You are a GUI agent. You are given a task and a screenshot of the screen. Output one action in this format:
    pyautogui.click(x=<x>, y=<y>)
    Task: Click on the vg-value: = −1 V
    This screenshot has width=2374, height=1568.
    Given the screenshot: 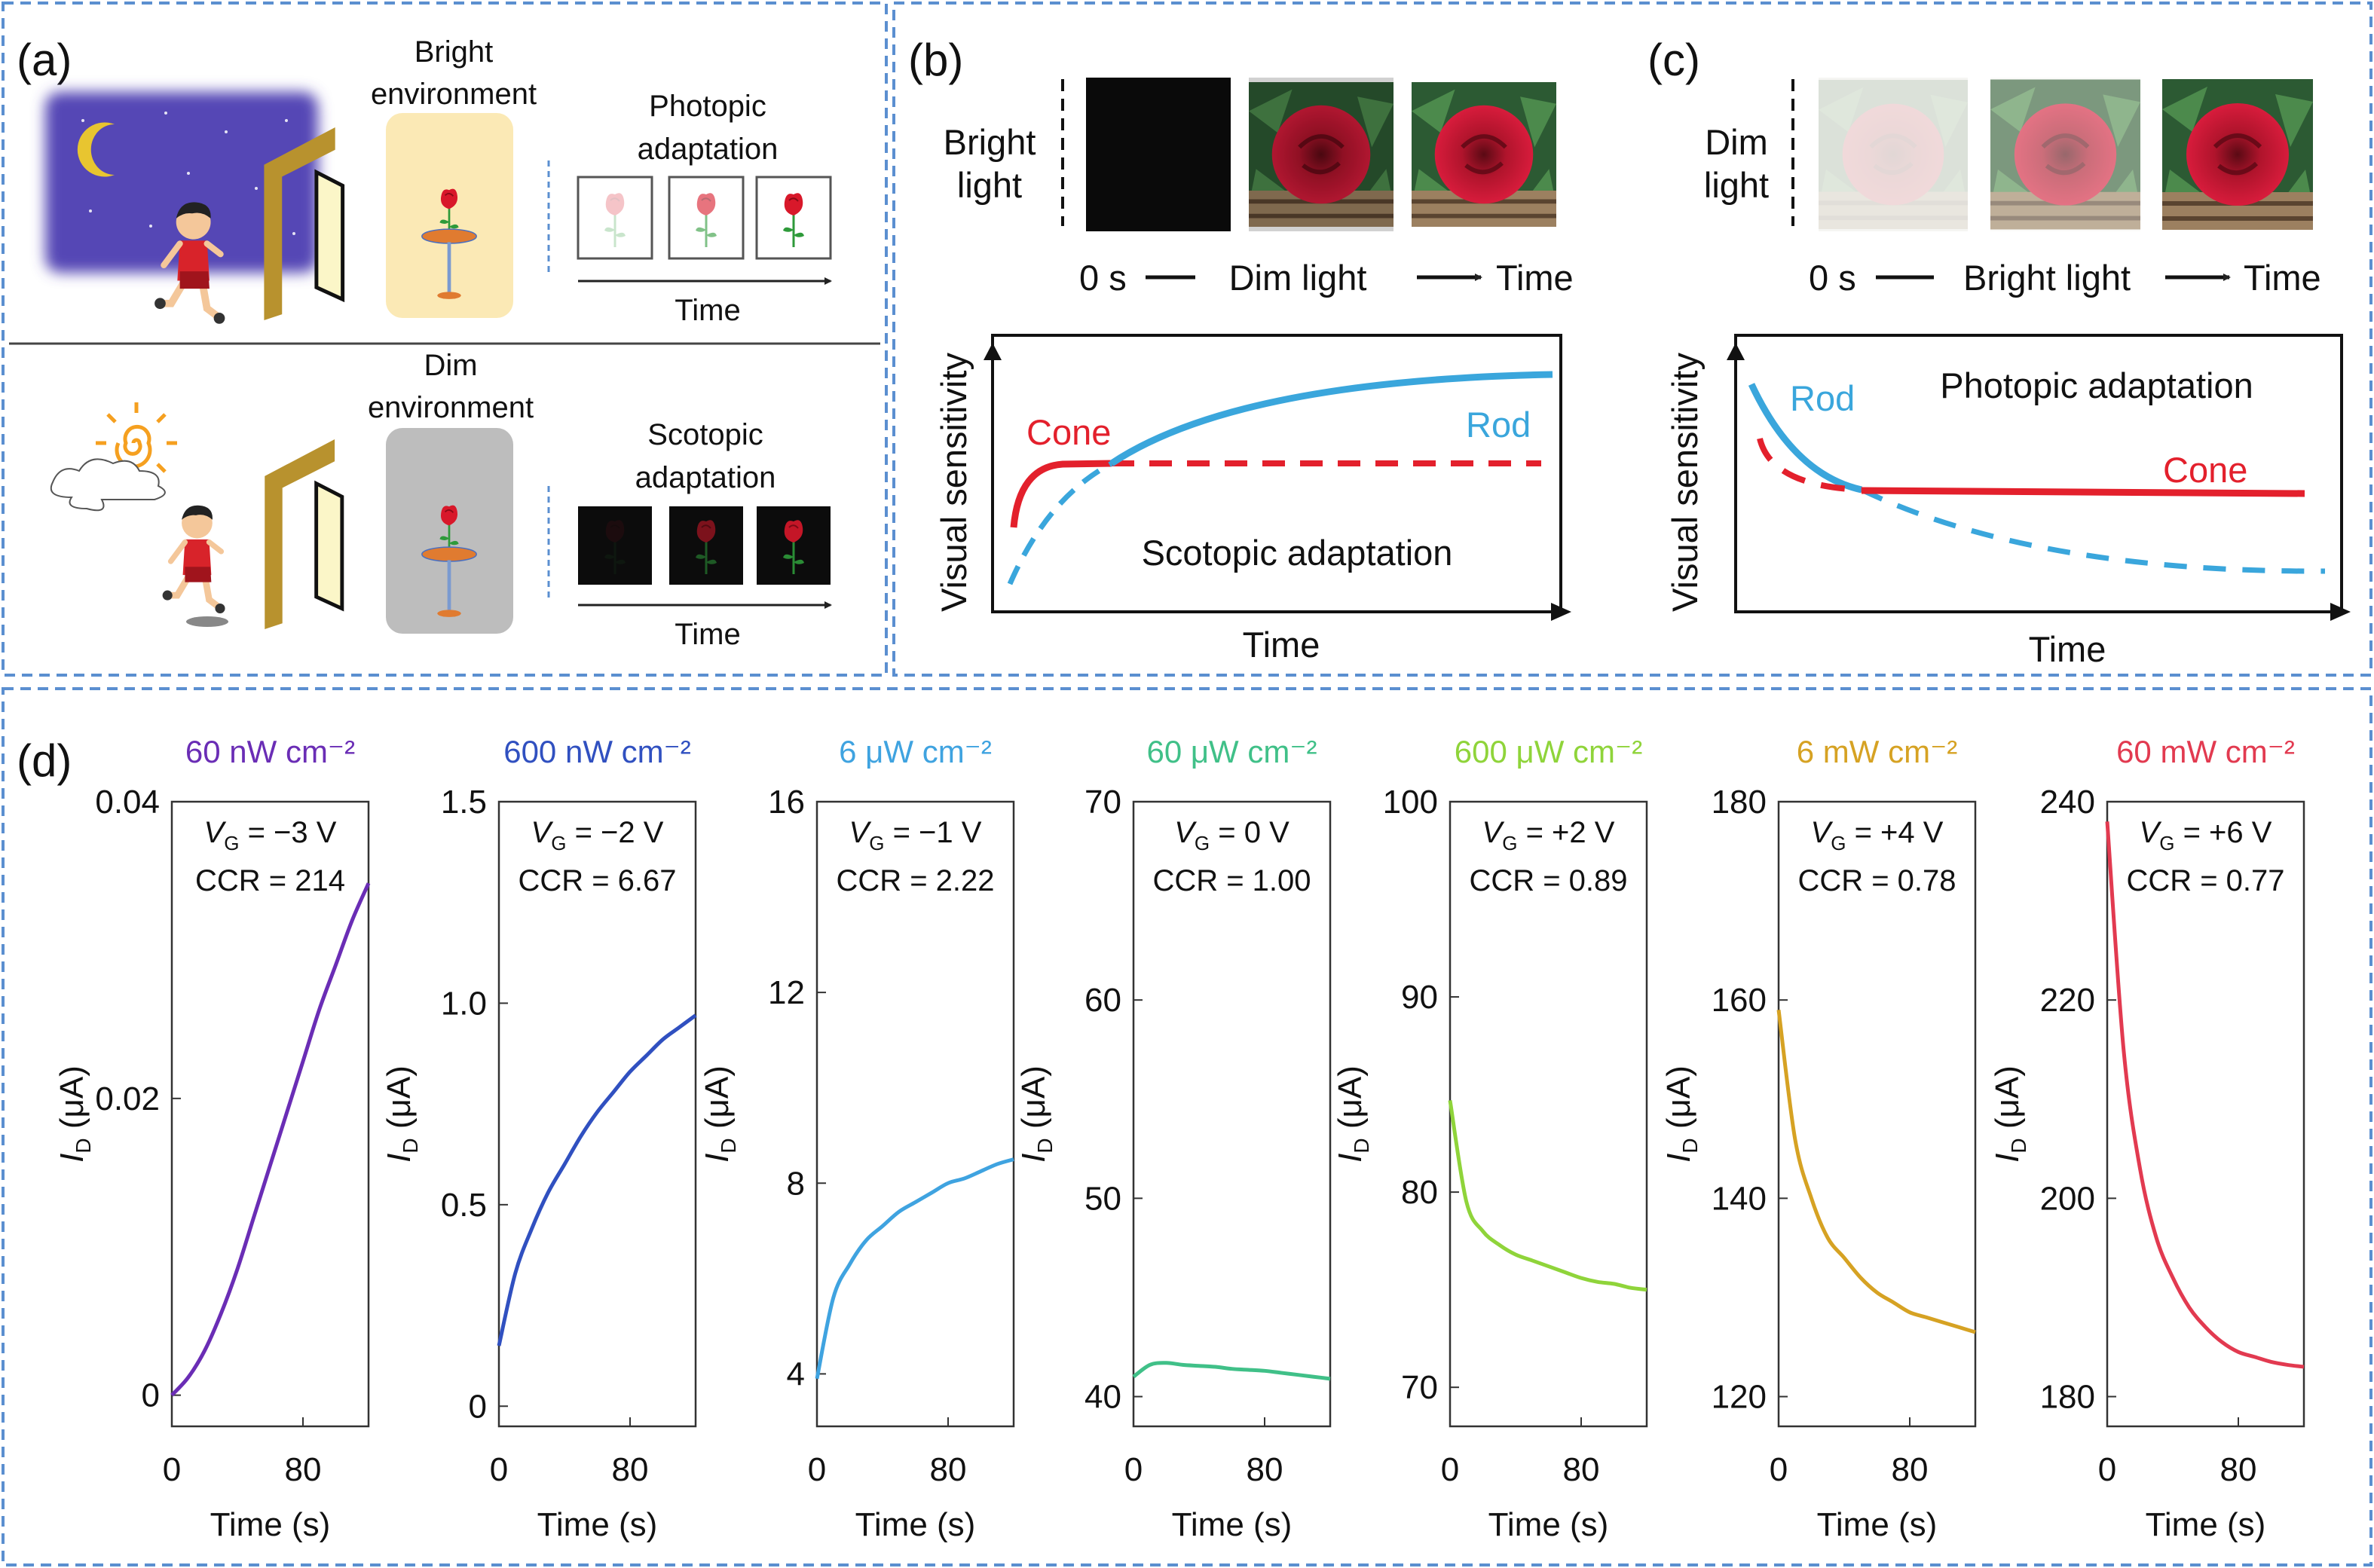 What is the action you would take?
    pyautogui.click(x=933, y=832)
    